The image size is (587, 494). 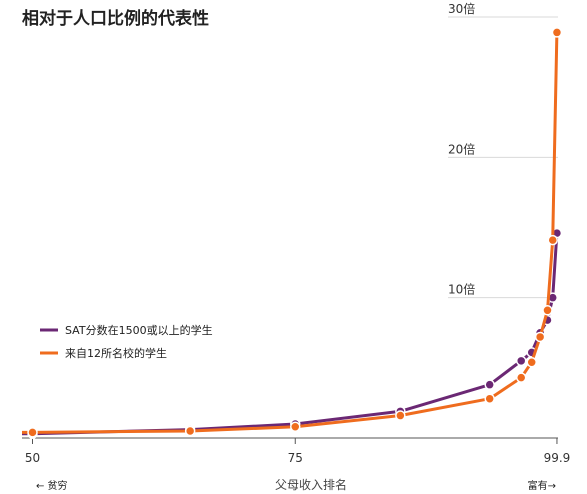 I want to click on legend: SAT分数在1500或以上的学生 来自12所名校的学生, so click(x=126, y=341).